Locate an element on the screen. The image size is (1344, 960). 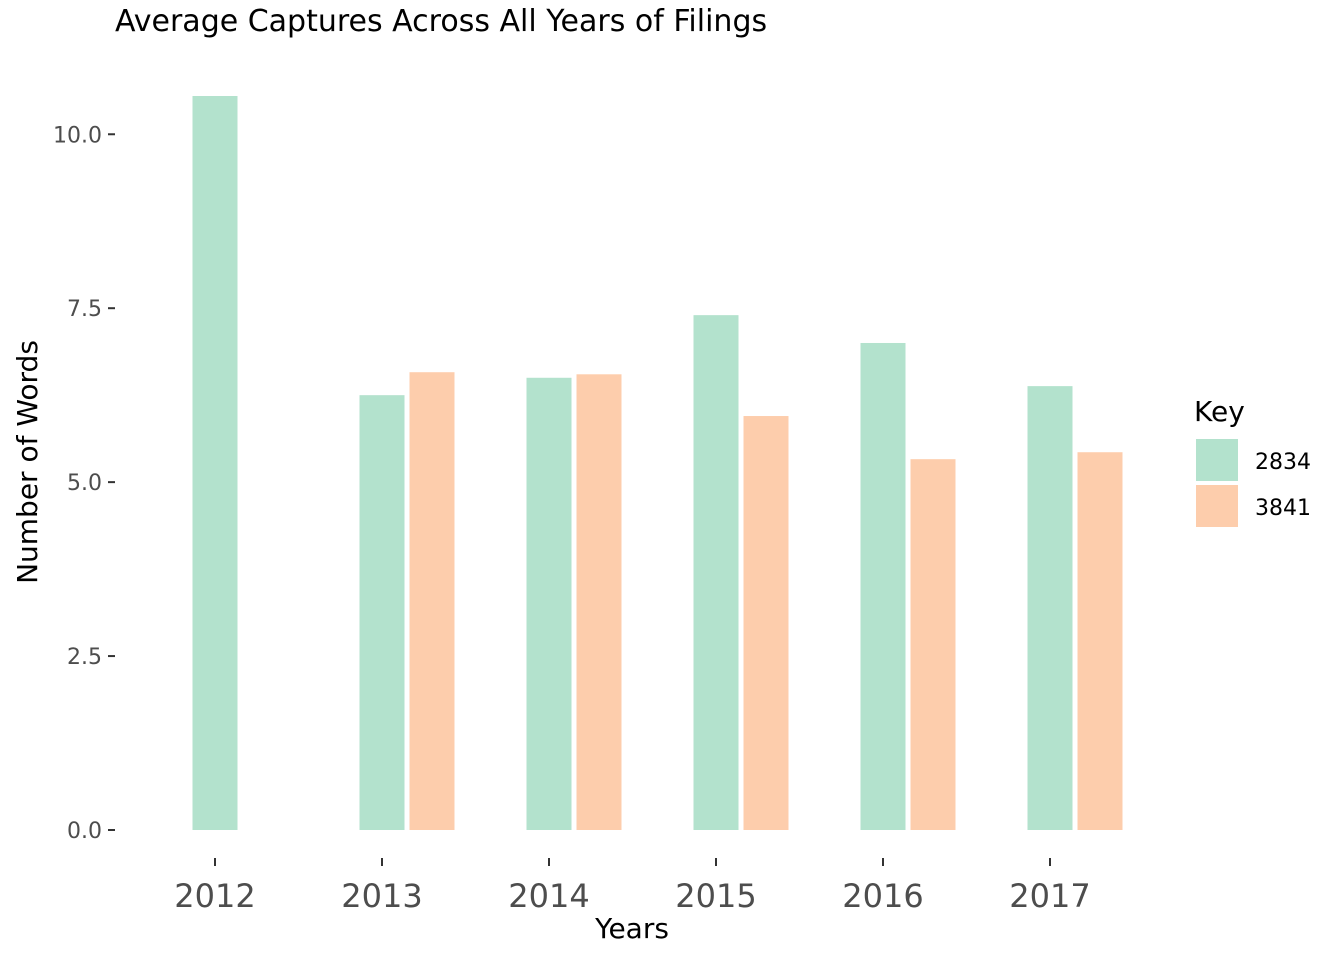
y-tick-label: 10.0 is located at coordinates (77, 135).